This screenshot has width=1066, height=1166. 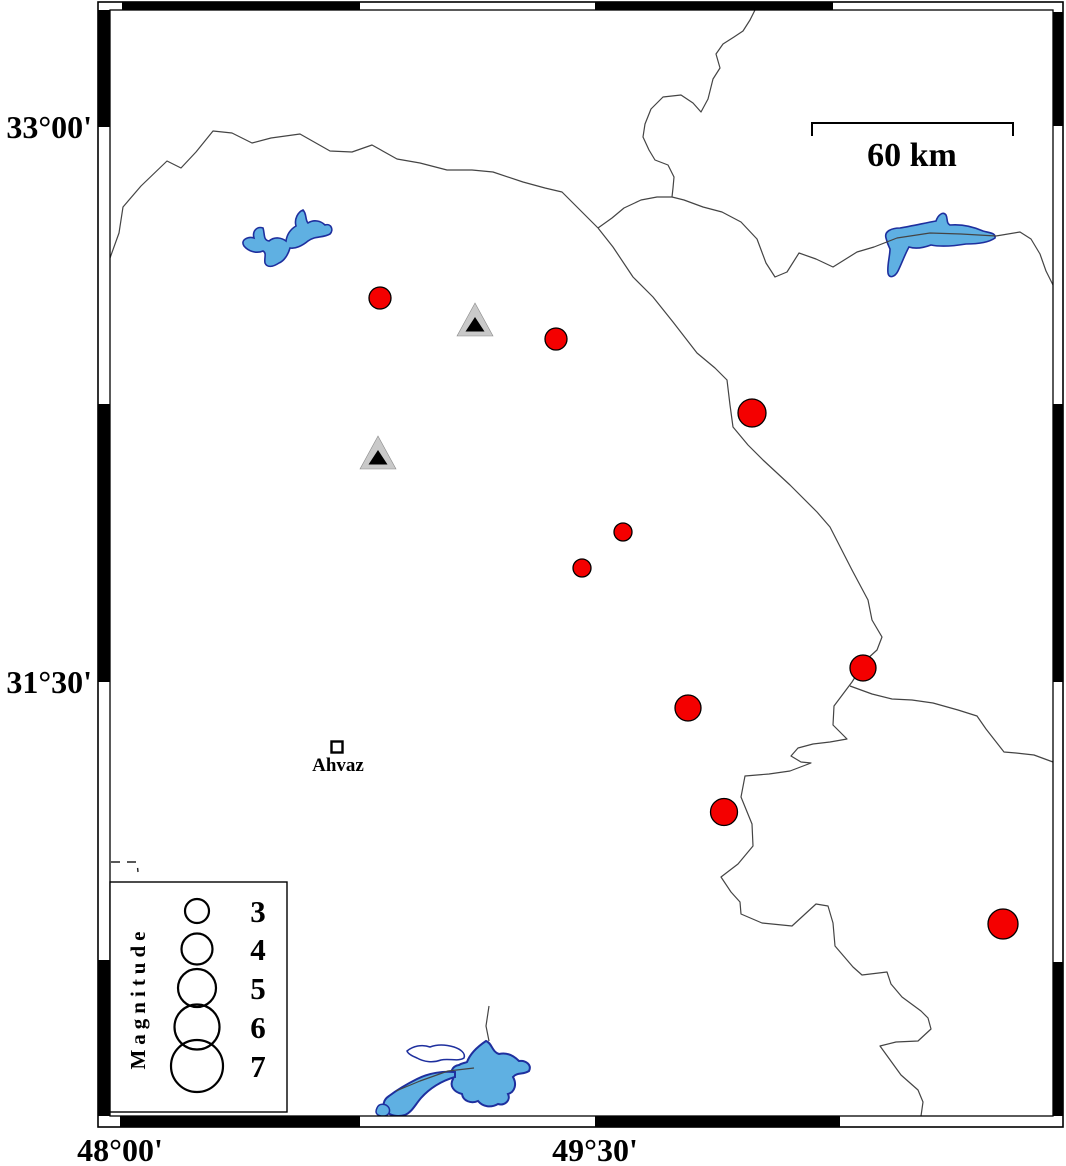 I want to click on river-north-branch, so click(x=676, y=119).